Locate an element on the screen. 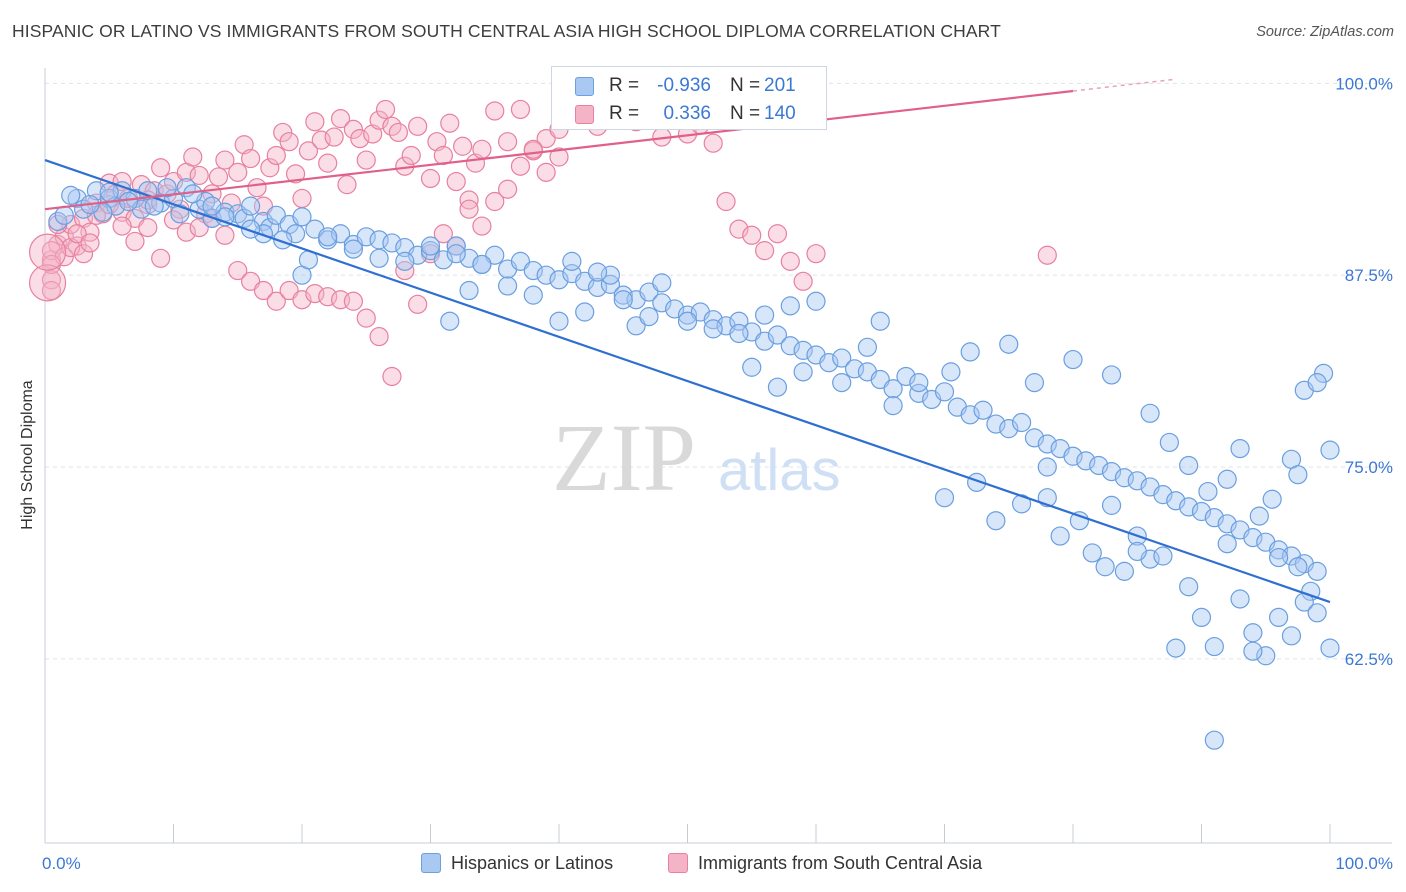 This screenshot has height=892, width=1406. stats-legend-row-hispanics: R = -0.936 N = 201 is located at coordinates (689, 86).